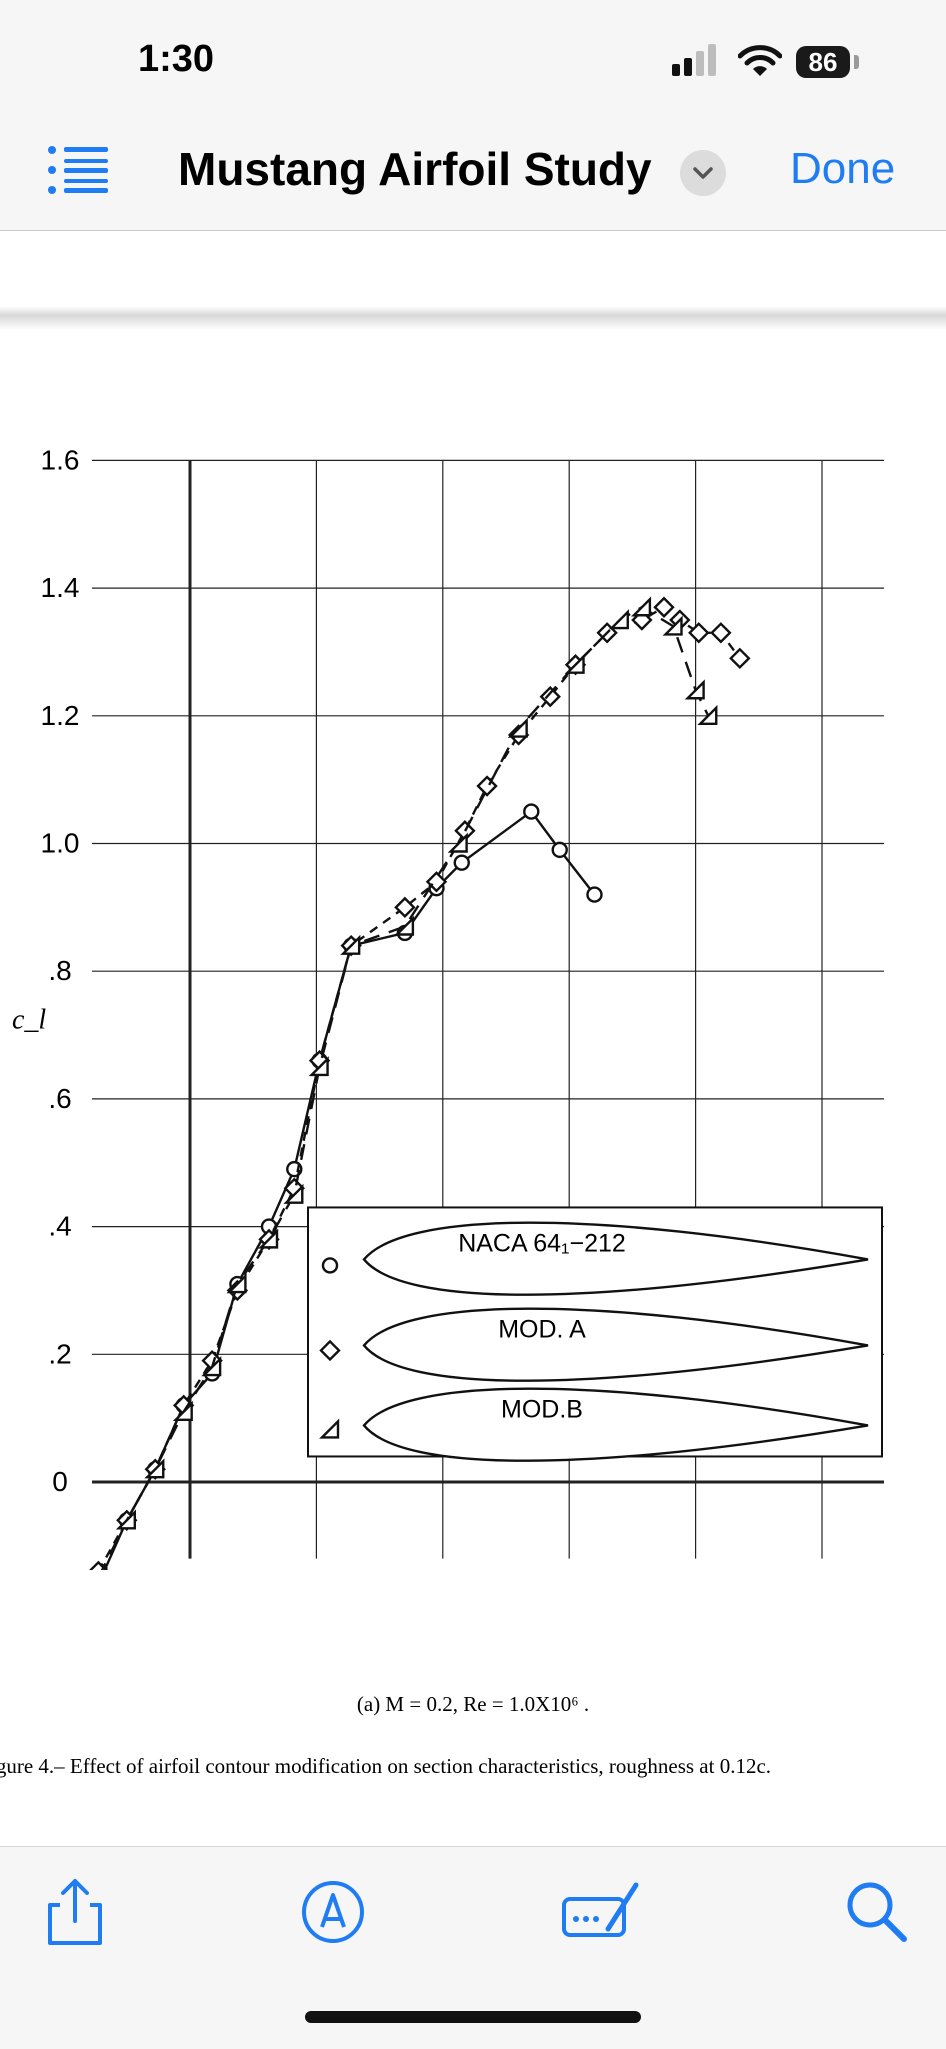  Describe the element at coordinates (415, 169) in the screenshot. I see `document-title: Mustang Airfoil Study` at that location.